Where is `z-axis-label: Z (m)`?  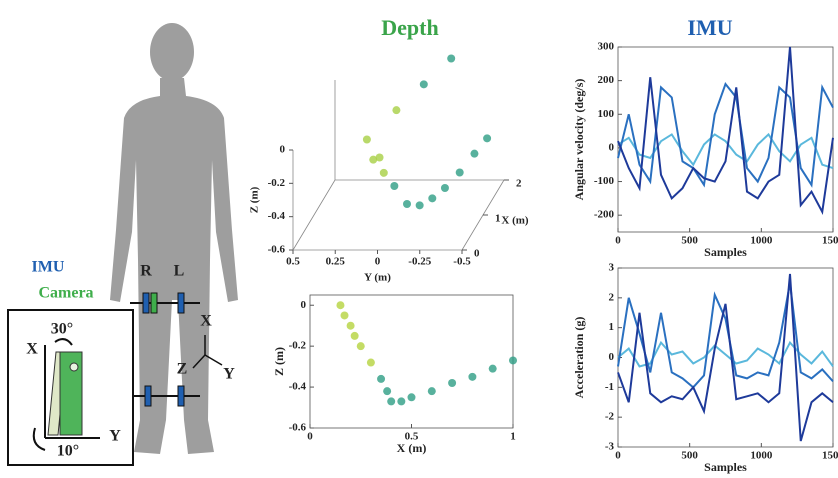 z-axis-label: Z (m) is located at coordinates (255, 199).